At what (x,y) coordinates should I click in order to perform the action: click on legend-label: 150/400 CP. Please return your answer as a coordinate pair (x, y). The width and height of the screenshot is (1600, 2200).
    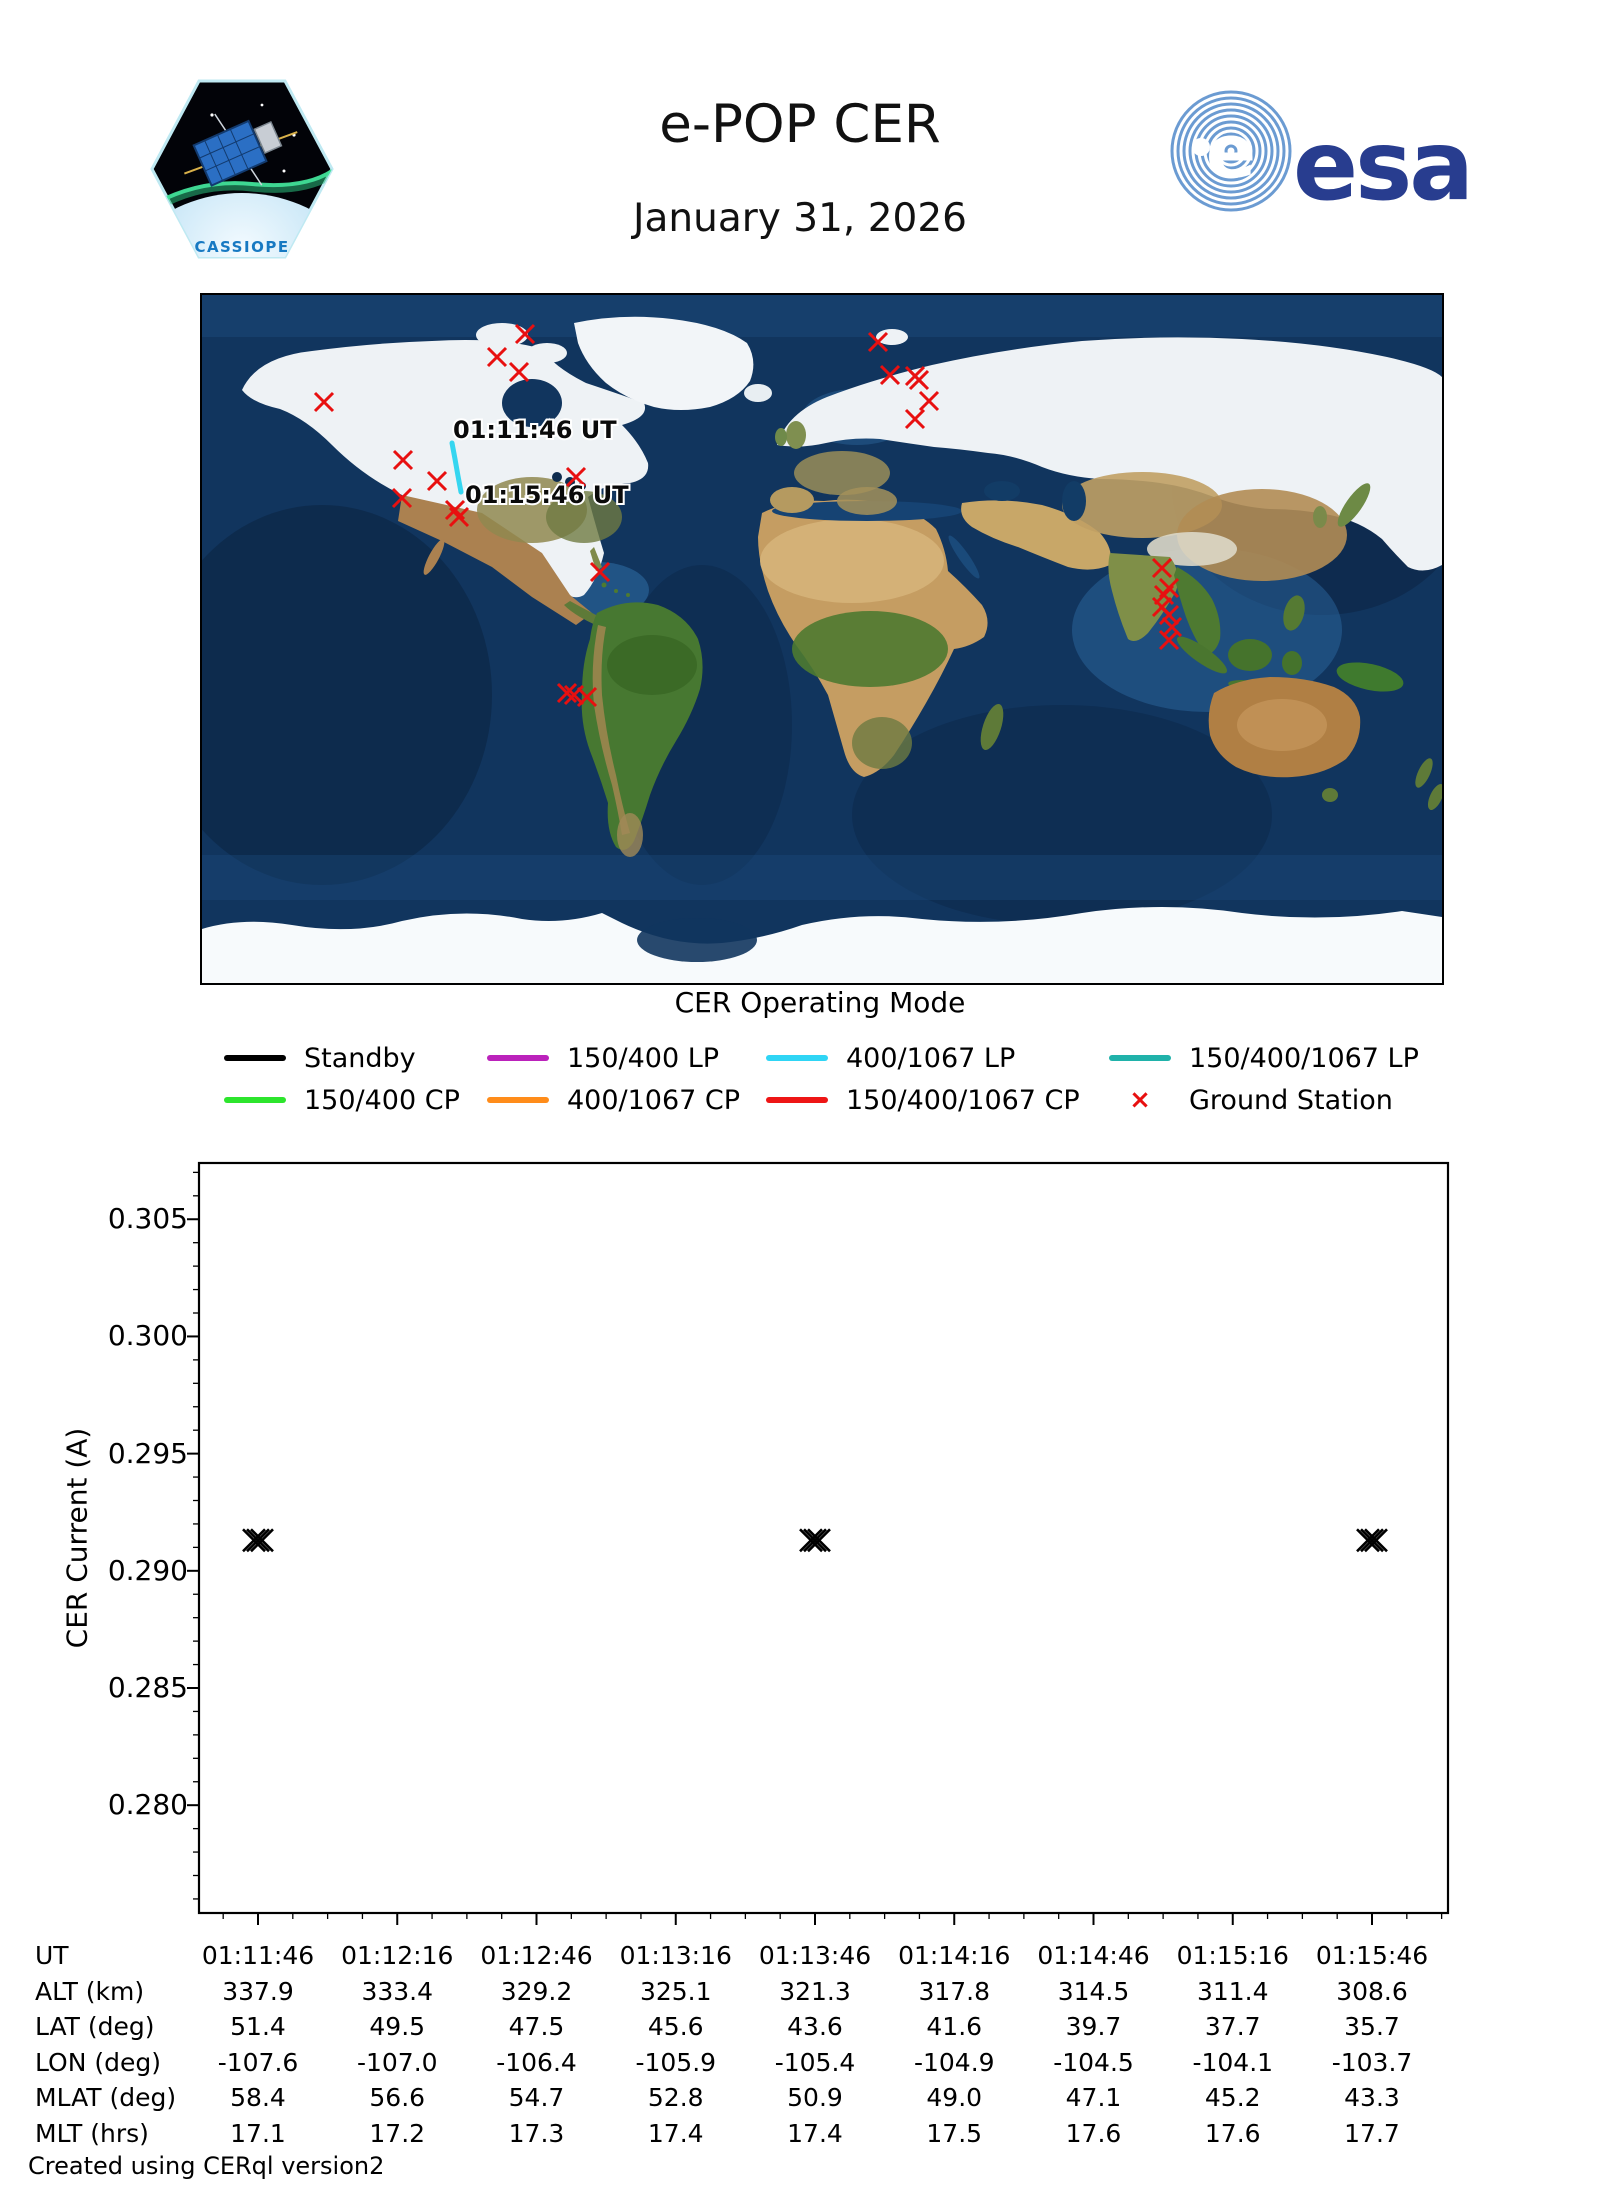
    Looking at the image, I should click on (382, 1100).